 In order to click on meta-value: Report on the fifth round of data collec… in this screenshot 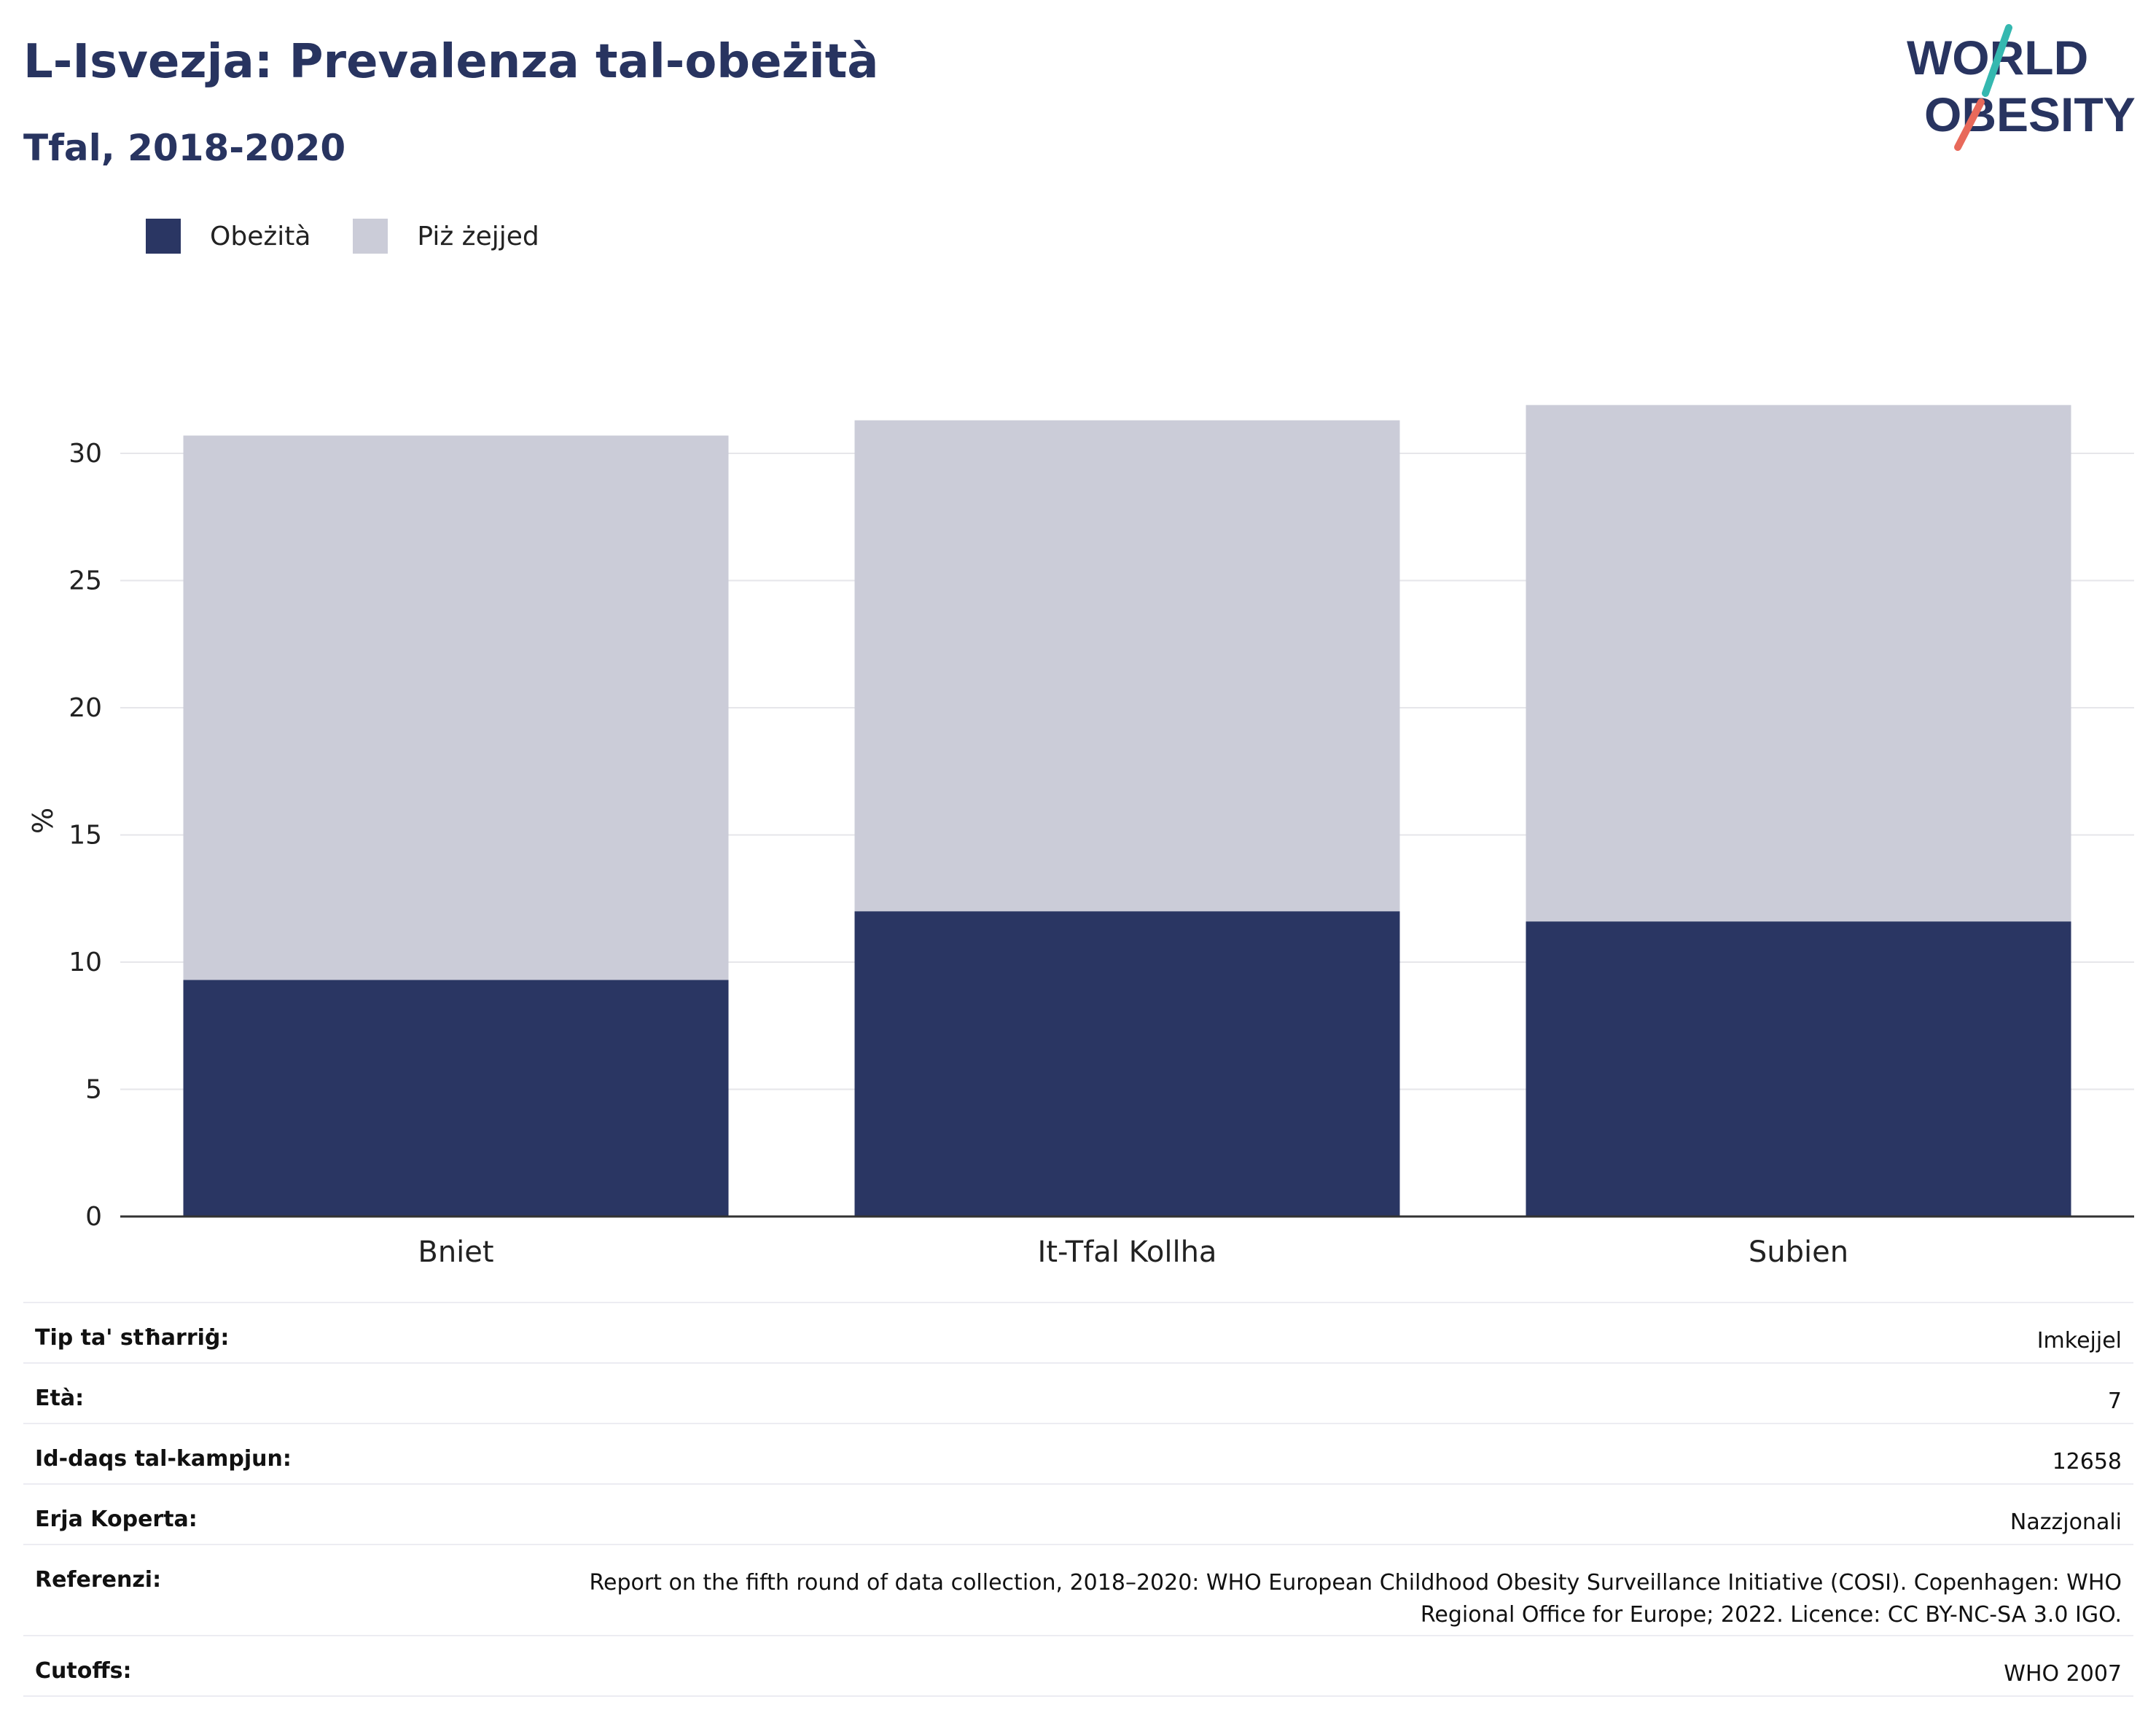, I will do `click(1356, 1599)`.